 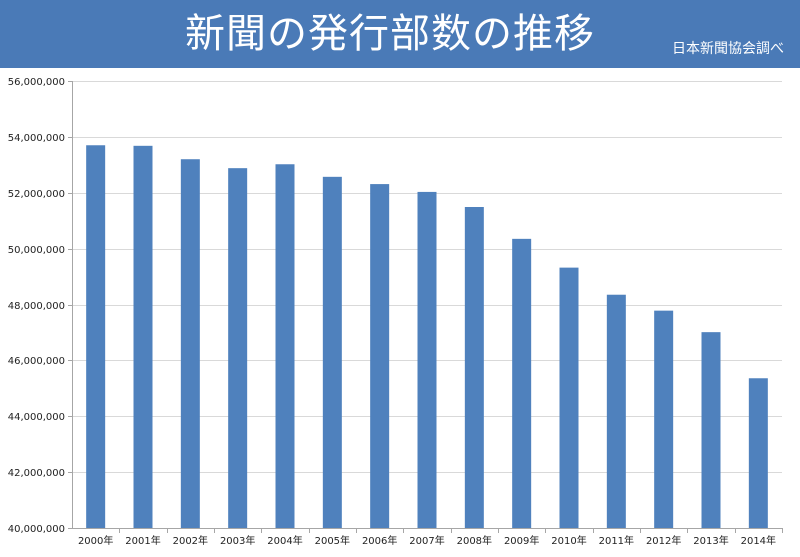 What do you see at coordinates (332, 540) in the screenshot?
I see `x-tick-label: 2005年` at bounding box center [332, 540].